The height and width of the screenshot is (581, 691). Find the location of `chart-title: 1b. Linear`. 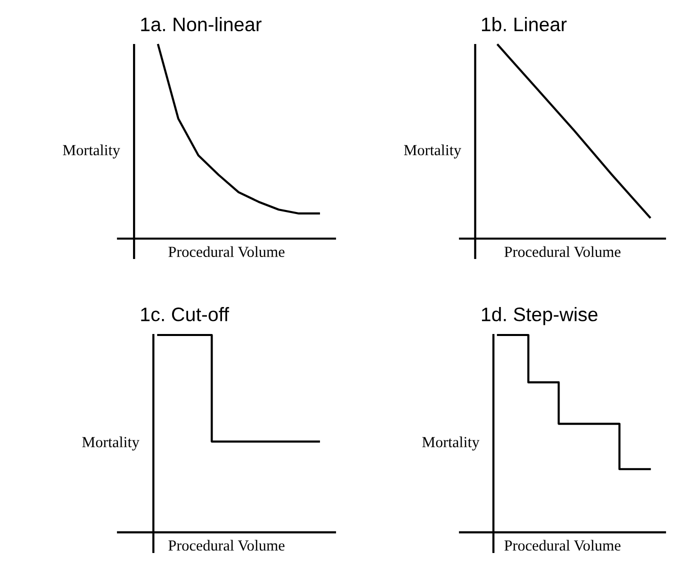

chart-title: 1b. Linear is located at coordinates (524, 24).